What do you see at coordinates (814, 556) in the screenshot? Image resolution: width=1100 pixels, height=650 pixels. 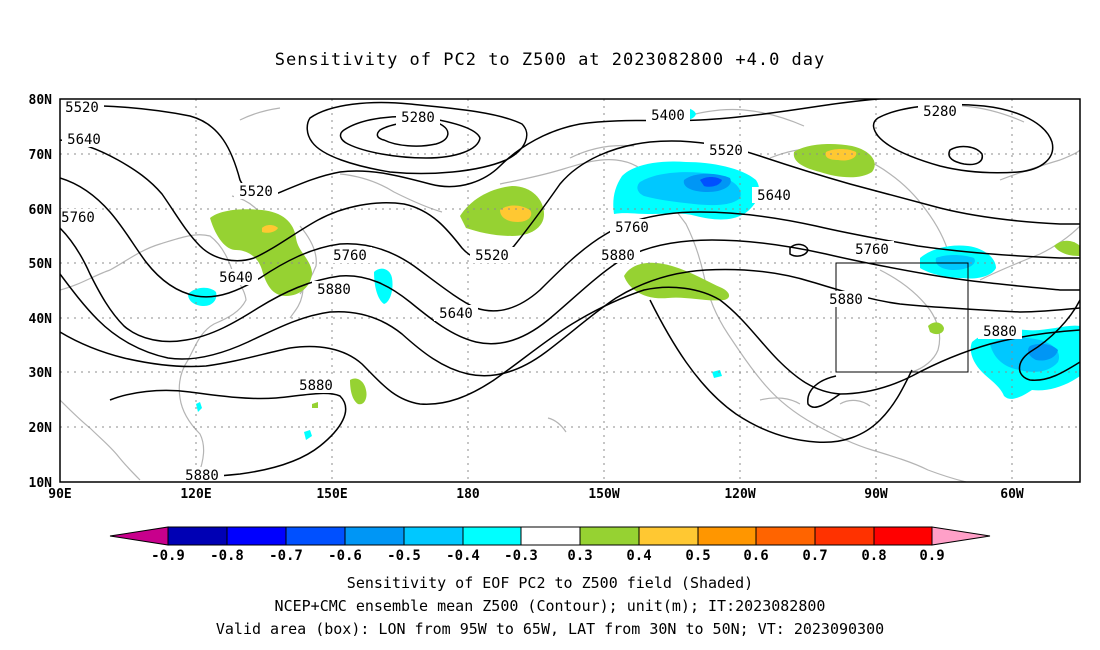 I see `colorbar-label: 0.7` at bounding box center [814, 556].